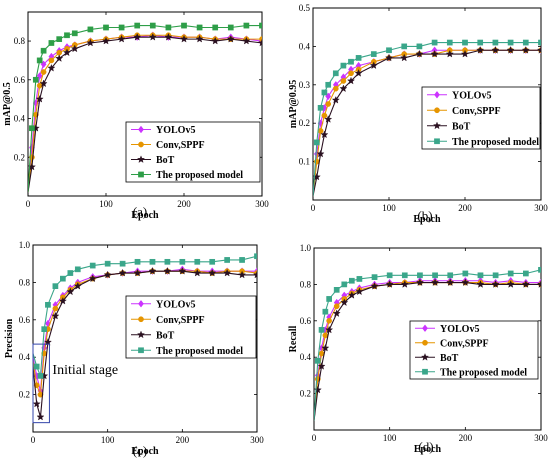 This screenshot has height=474, width=550. I want to click on y-axis-label: Recall, so click(293, 338).